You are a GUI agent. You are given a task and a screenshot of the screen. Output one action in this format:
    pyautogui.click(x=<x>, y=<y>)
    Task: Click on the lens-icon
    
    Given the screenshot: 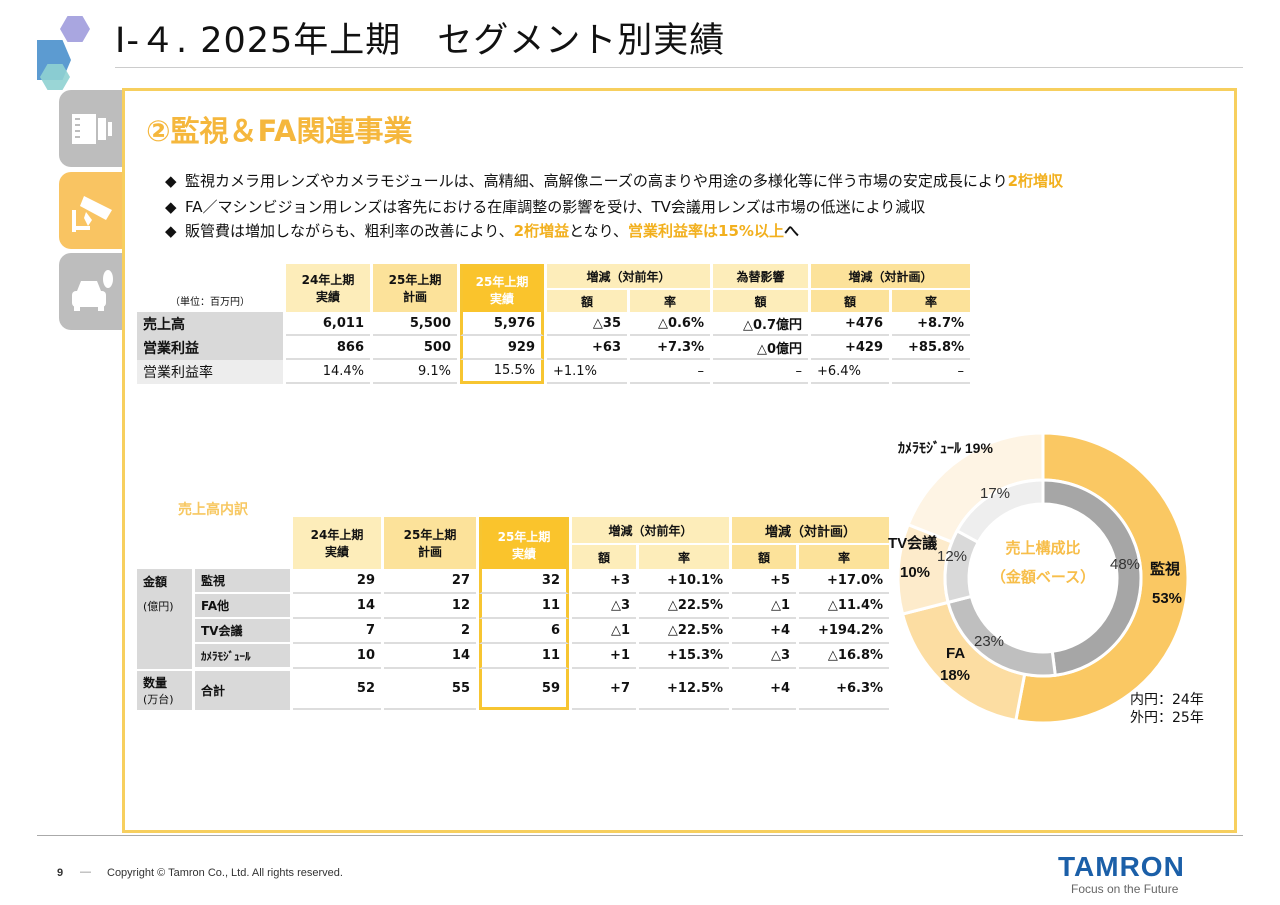 What is the action you would take?
    pyautogui.click(x=92, y=128)
    